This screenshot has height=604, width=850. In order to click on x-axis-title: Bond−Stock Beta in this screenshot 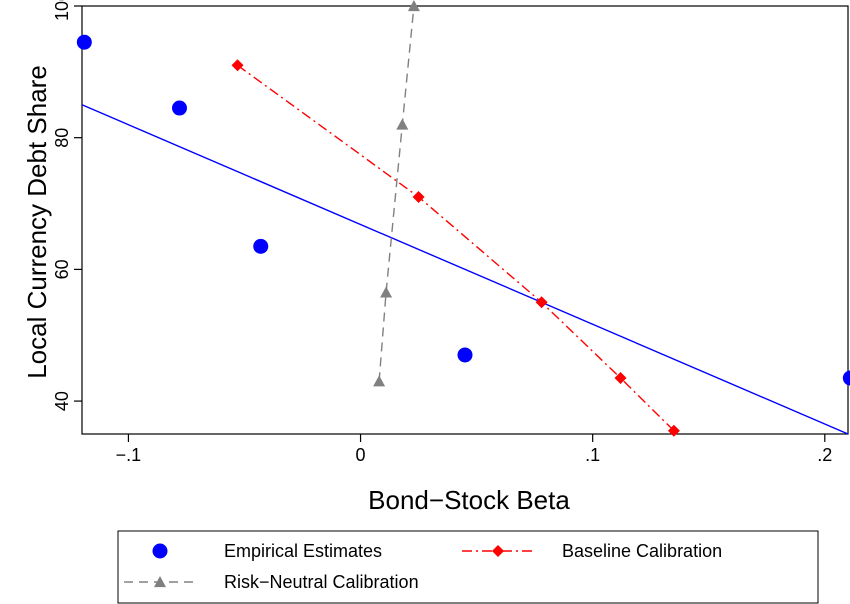, I will do `click(469, 500)`.